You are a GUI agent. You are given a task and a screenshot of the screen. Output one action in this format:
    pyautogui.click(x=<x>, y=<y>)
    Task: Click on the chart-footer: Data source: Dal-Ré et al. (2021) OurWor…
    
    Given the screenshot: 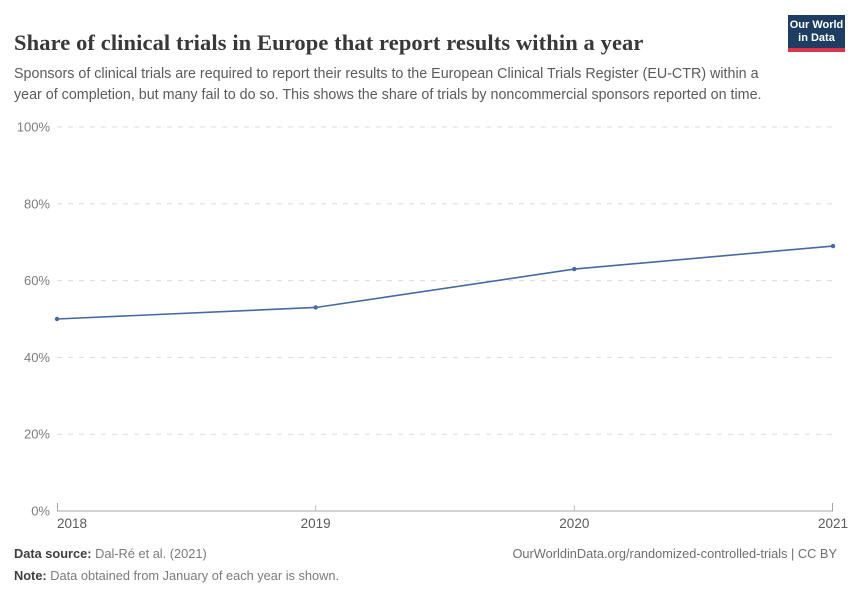 What is the action you would take?
    pyautogui.click(x=425, y=564)
    